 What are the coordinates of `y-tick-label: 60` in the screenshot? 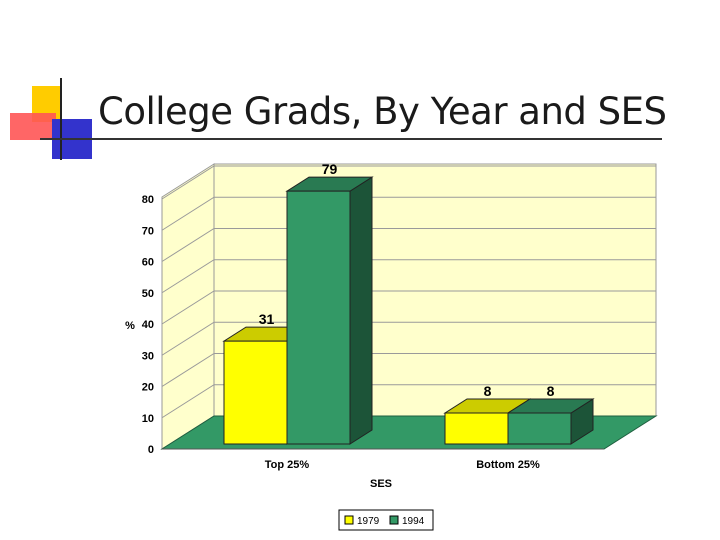 It's located at (148, 263).